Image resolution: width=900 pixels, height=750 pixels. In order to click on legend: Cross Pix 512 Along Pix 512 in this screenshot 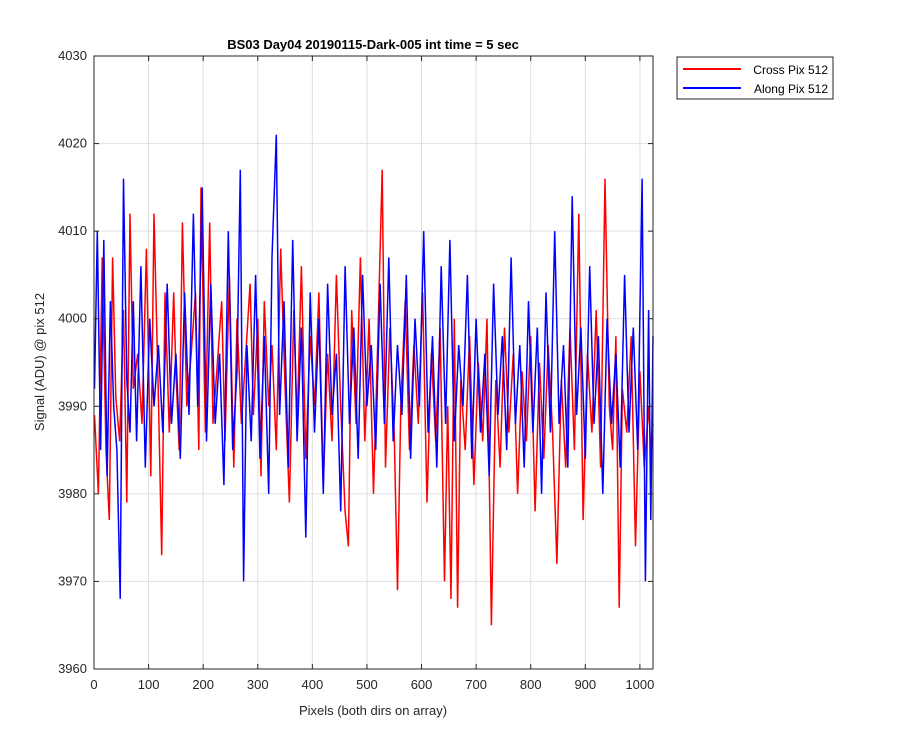, I will do `click(755, 78)`.